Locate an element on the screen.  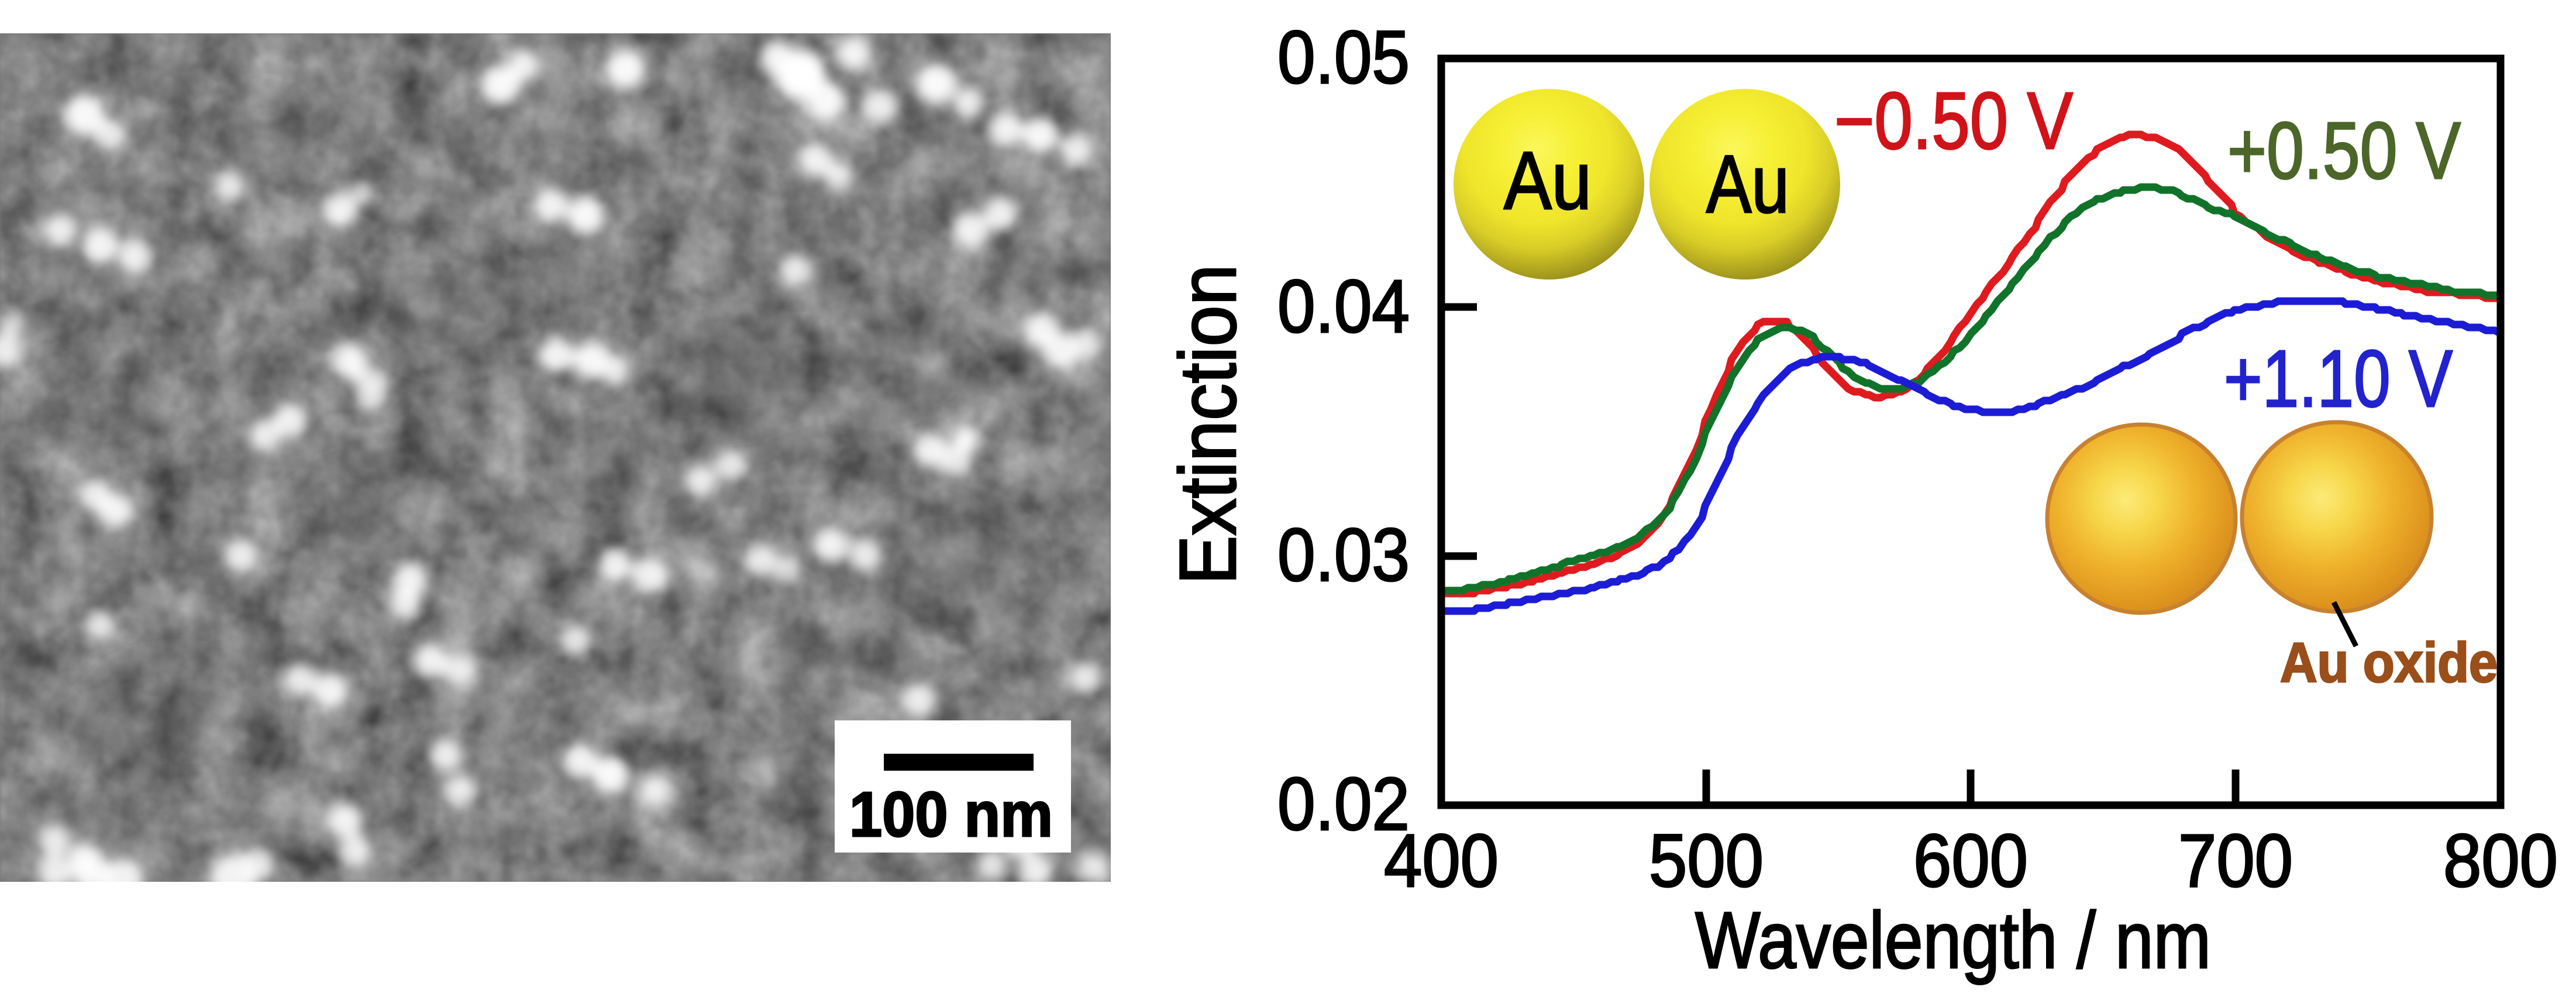
svg-text: 600 is located at coordinates (1970, 861).